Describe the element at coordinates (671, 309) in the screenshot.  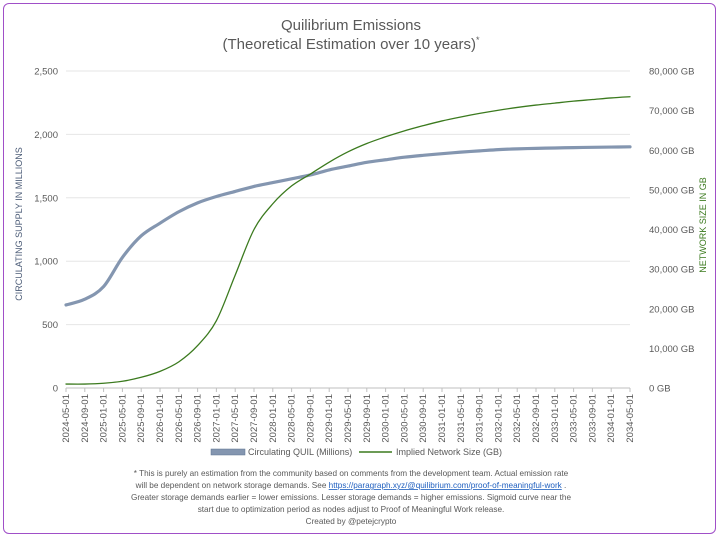
I see `right-tick-label: 20,000 GB` at that location.